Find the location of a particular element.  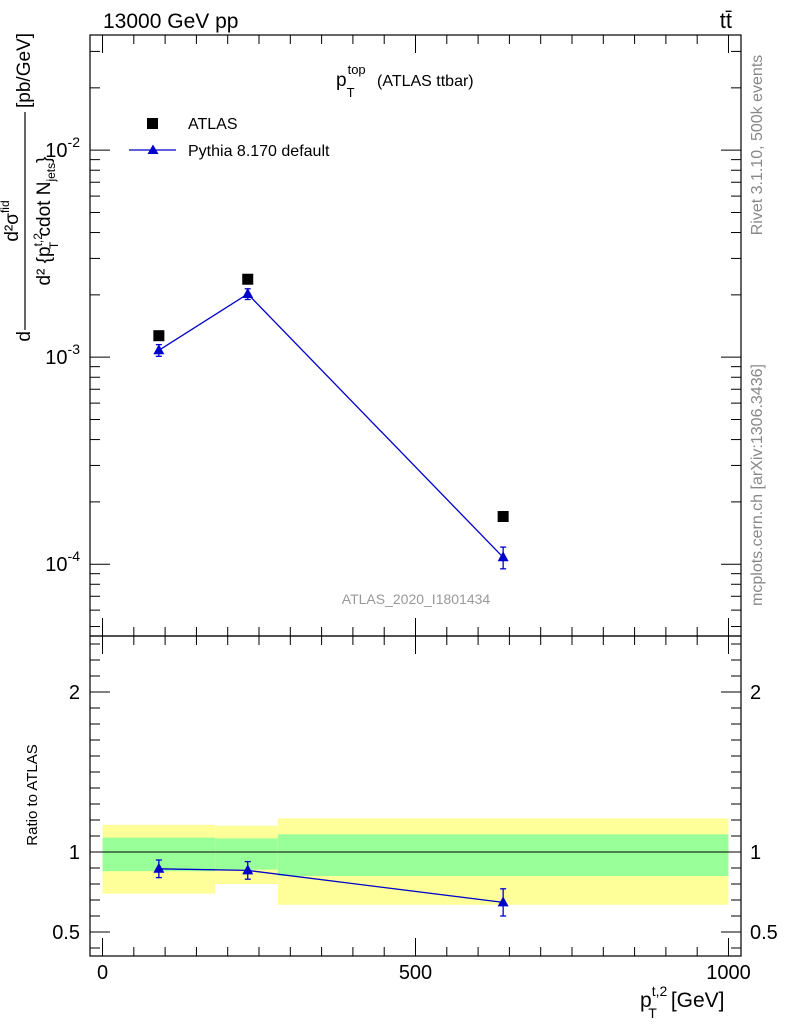

legend: ATLAS Pythia 8.170 default is located at coordinates (229, 138).